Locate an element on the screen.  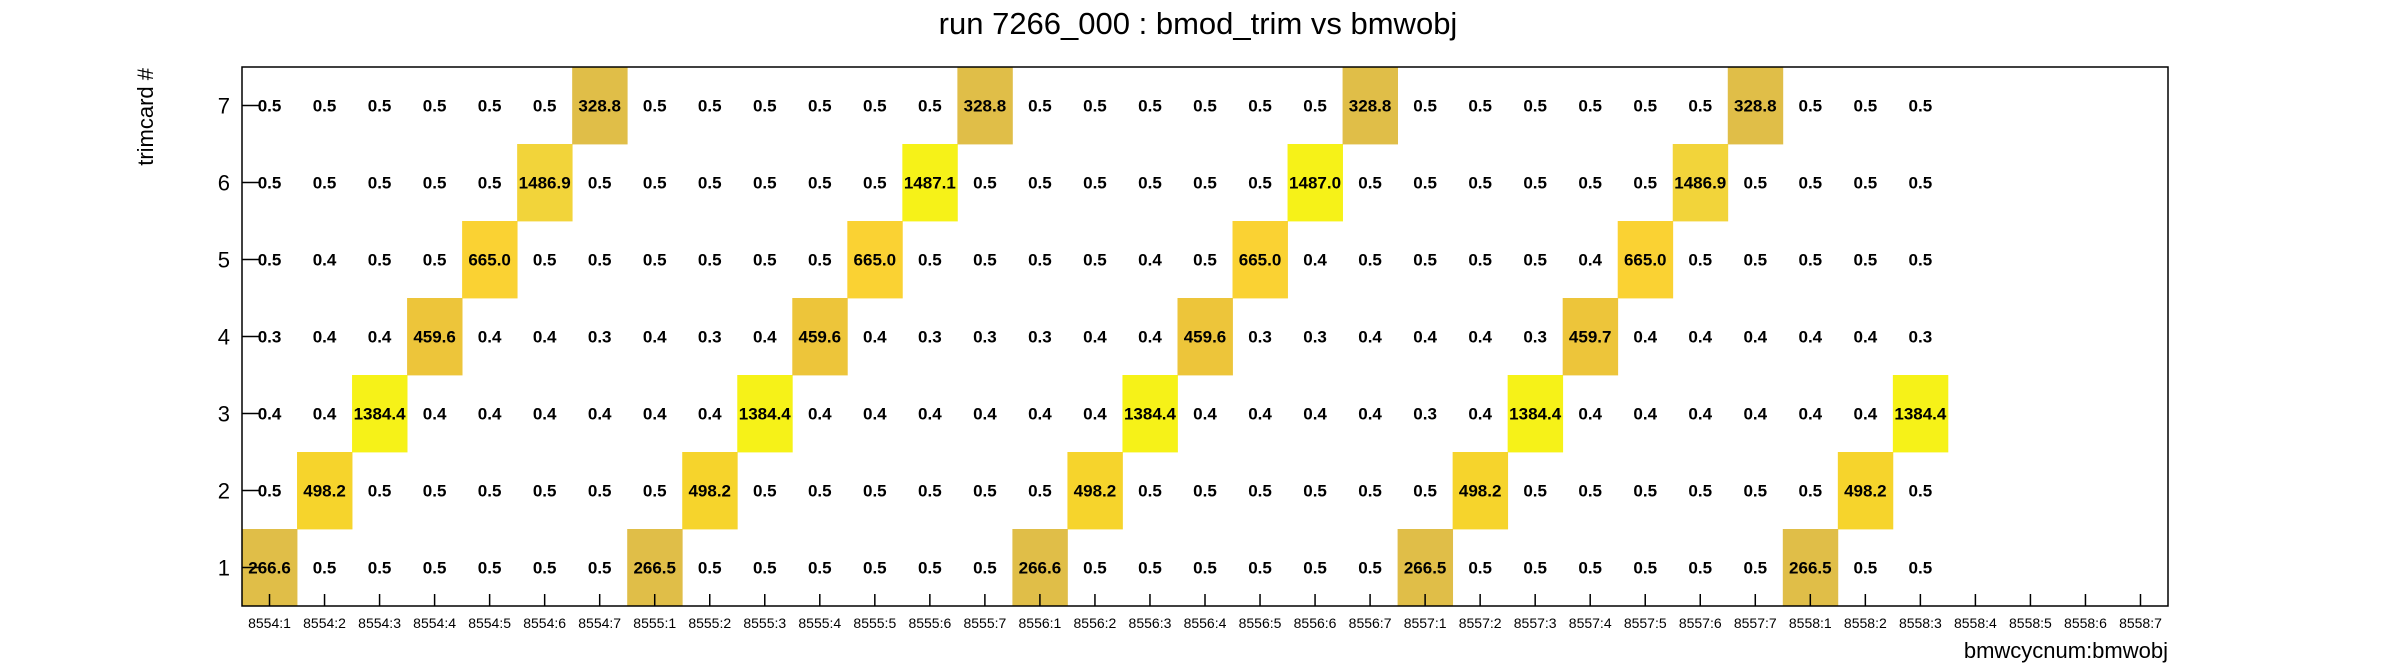
x-tick-label: 8558:5 is located at coordinates (2030, 623).